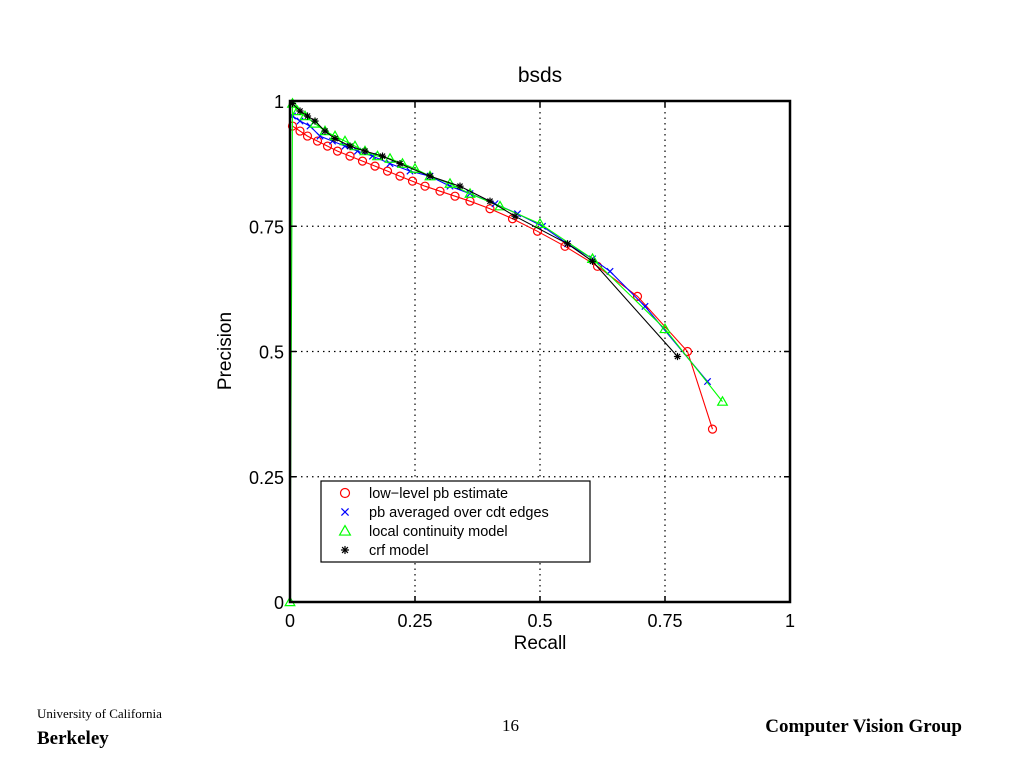 The height and width of the screenshot is (768, 1024). What do you see at coordinates (99, 713) in the screenshot?
I see `university-name: University of California` at bounding box center [99, 713].